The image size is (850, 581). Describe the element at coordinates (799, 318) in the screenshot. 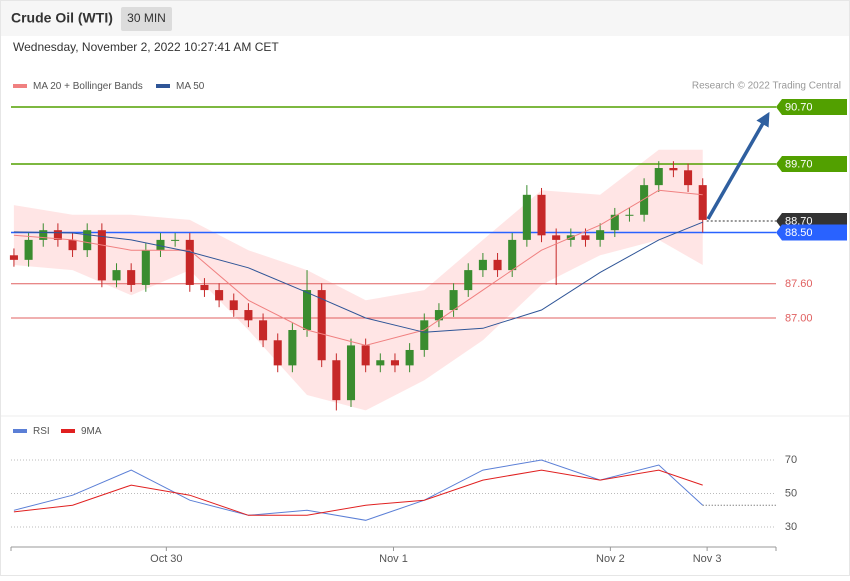

I see `level-label: 87.00` at that location.